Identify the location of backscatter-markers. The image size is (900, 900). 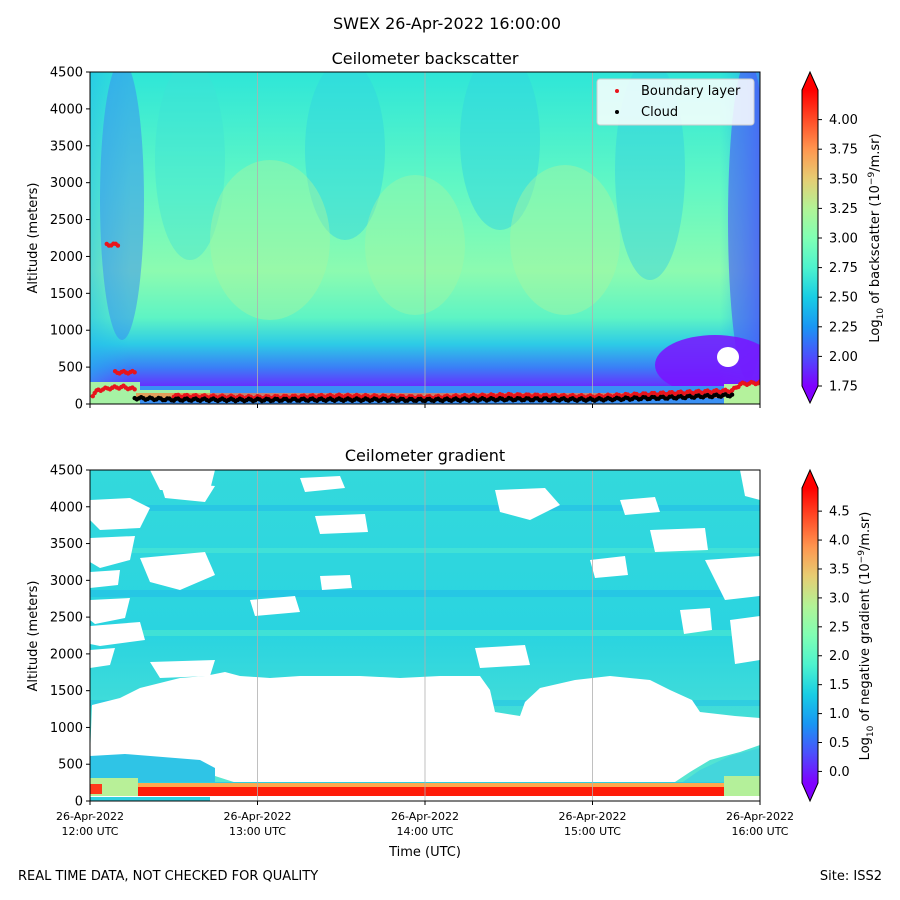
(425, 322).